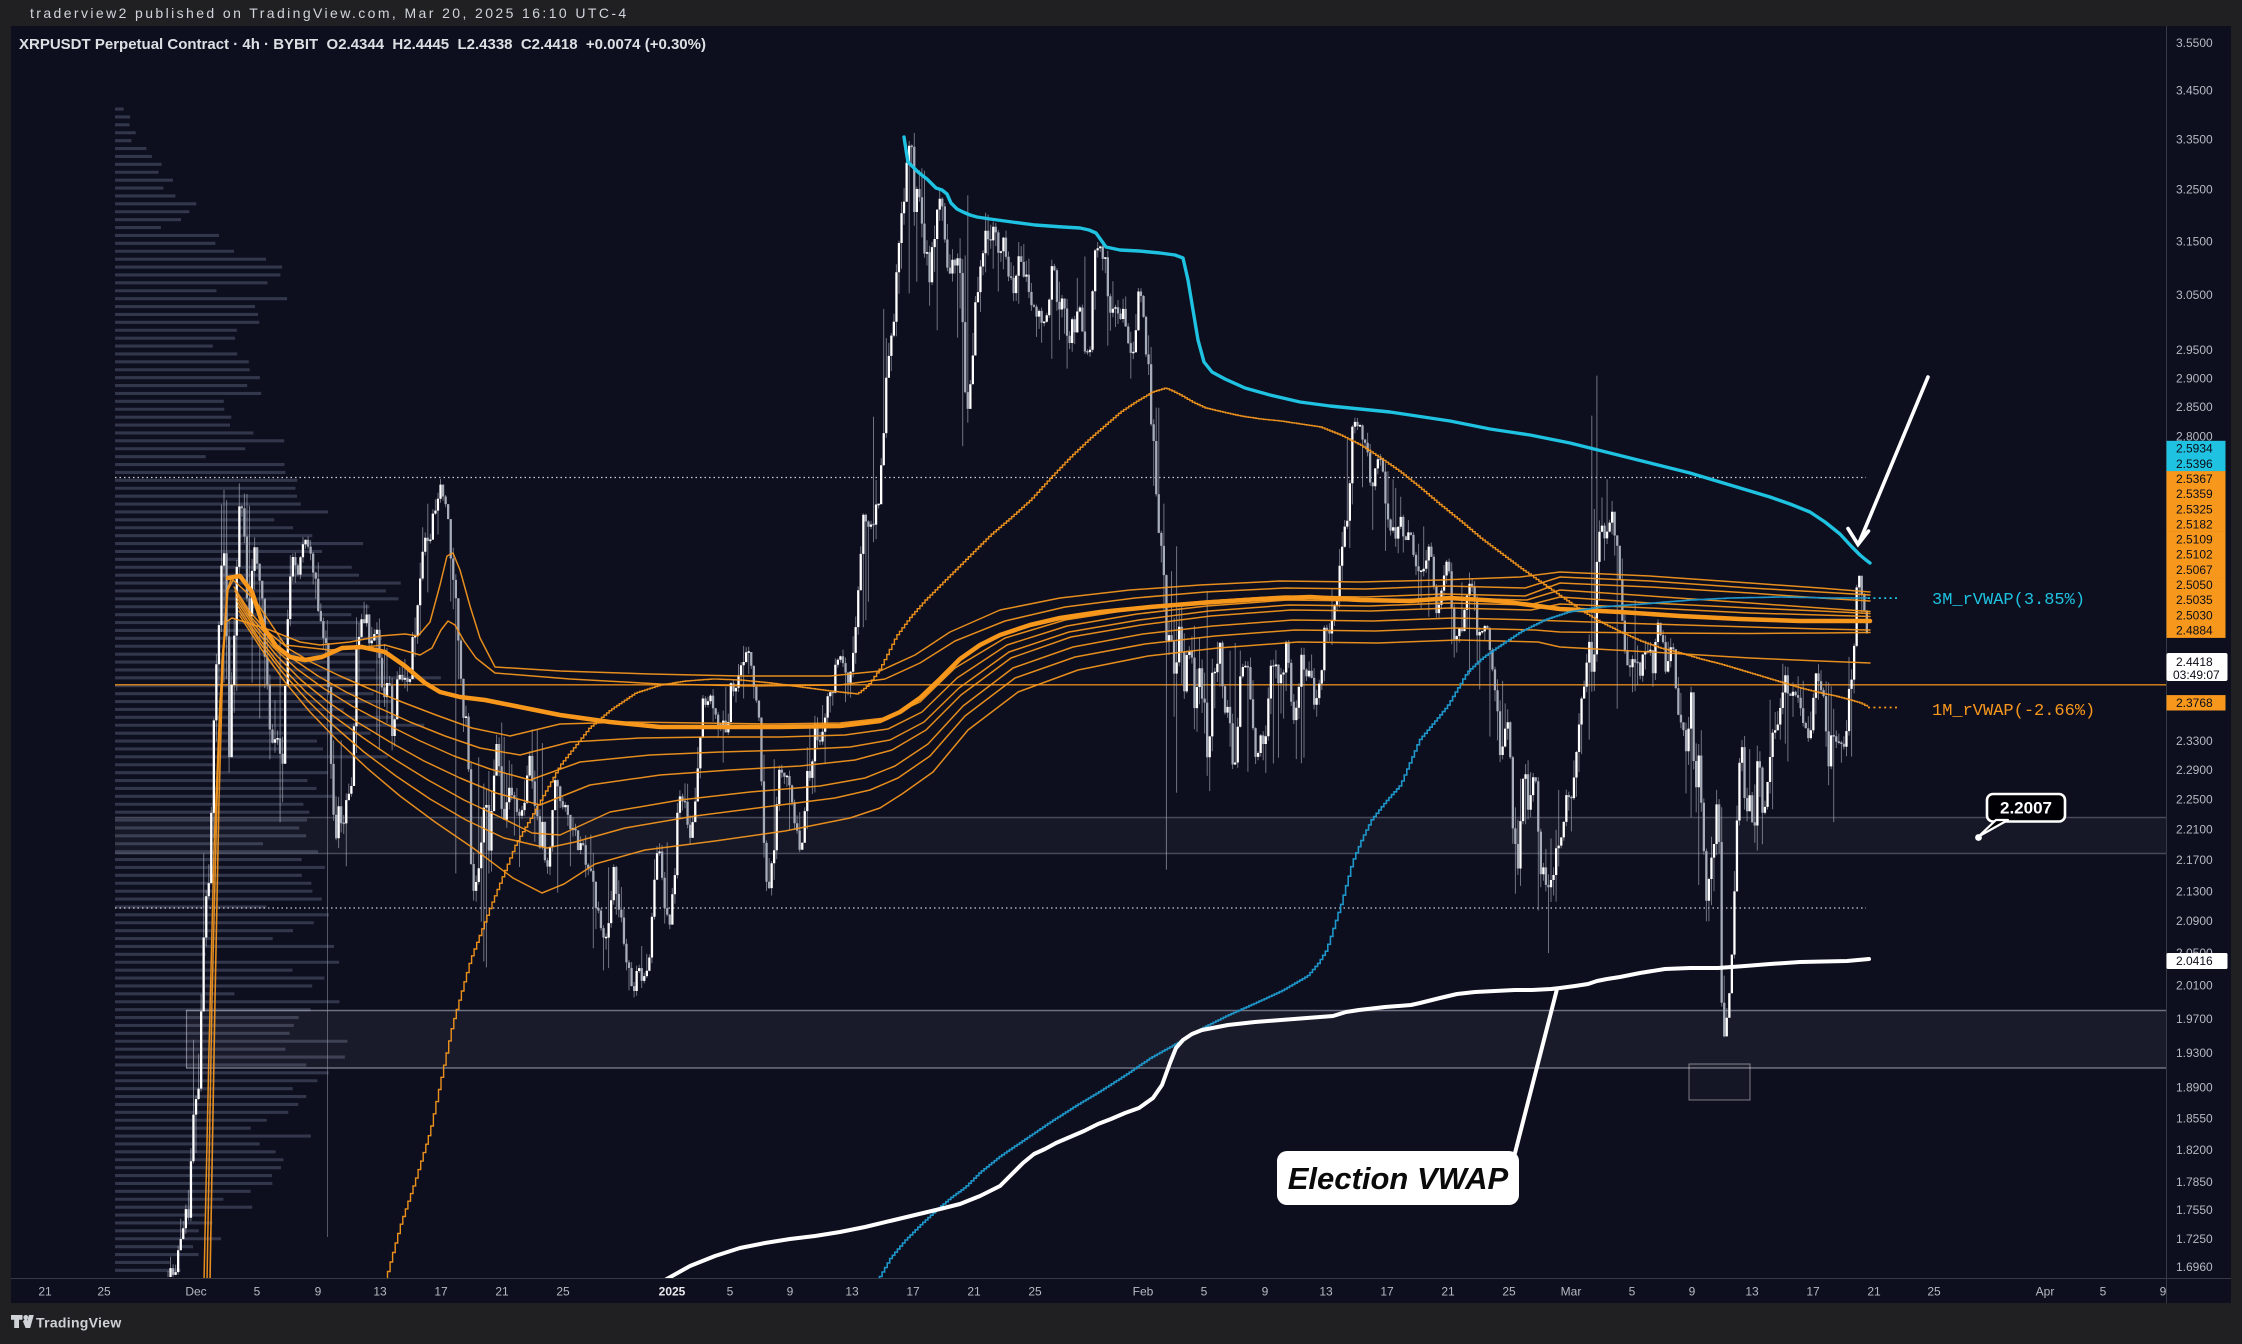 This screenshot has width=2242, height=1344. I want to click on svg-text: 3.0500, so click(2194, 295).